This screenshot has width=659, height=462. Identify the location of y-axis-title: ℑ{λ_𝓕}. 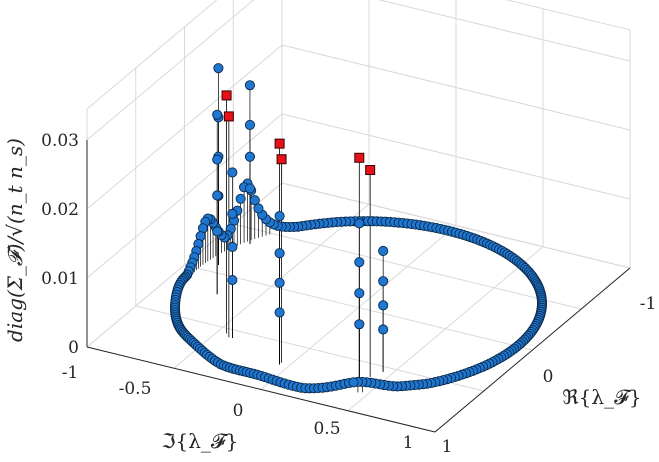
(200, 441).